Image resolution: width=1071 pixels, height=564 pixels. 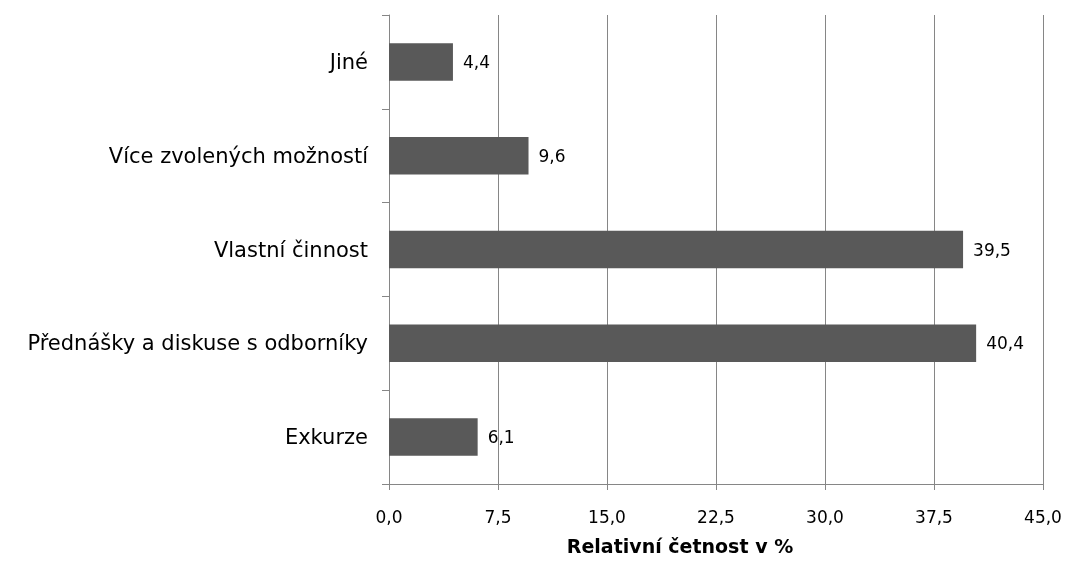 What do you see at coordinates (476, 61) in the screenshot?
I see `data-label: 4,4` at bounding box center [476, 61].